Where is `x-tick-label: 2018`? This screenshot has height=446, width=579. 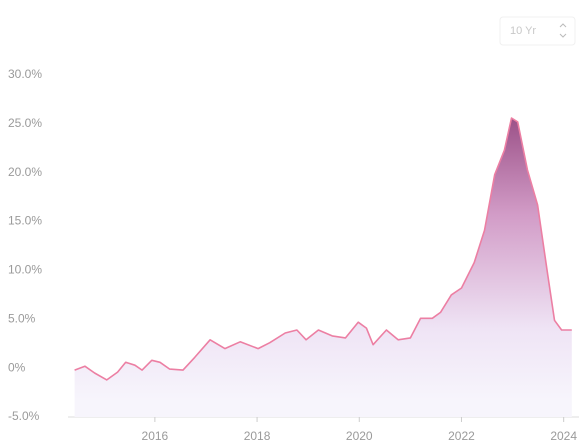 x-tick-label: 2018 is located at coordinates (257, 436).